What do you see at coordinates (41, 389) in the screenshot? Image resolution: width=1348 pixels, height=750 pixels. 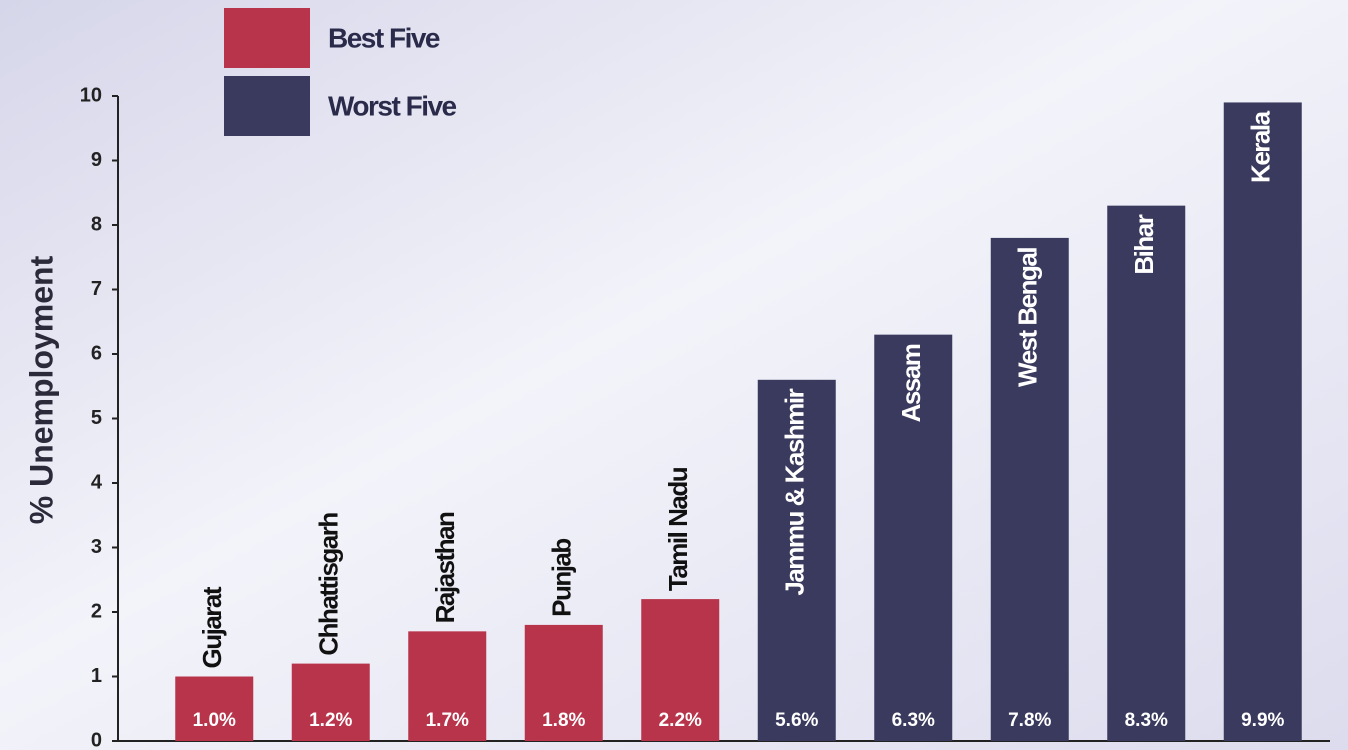 I see `y-axis-title: % Unemployment` at bounding box center [41, 389].